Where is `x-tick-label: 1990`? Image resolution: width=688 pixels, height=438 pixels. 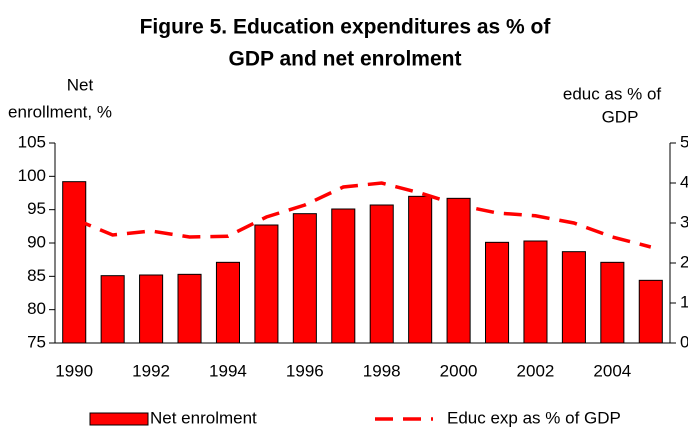
x-tick-label: 1990 is located at coordinates (74, 370).